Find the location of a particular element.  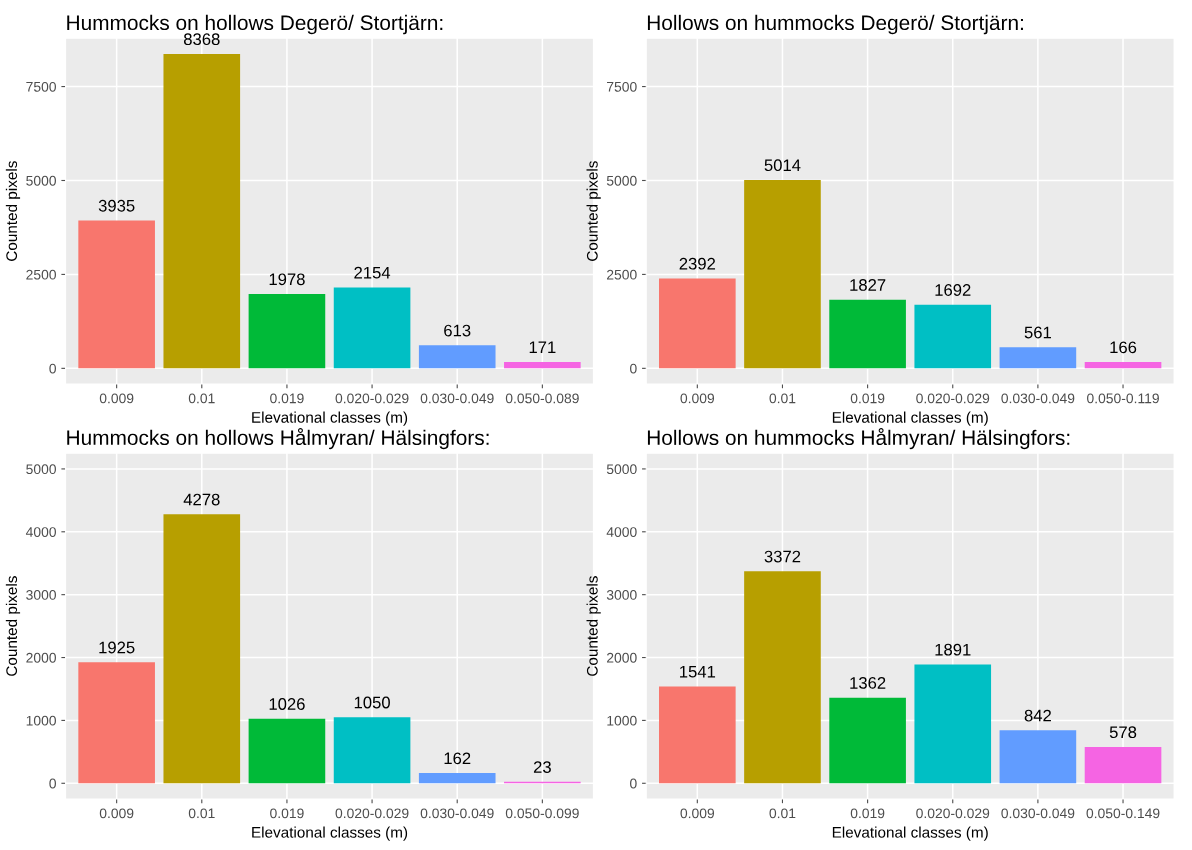

chart-title: Hollows on hummocks Degerö/ Stortjärn: is located at coordinates (835, 24).